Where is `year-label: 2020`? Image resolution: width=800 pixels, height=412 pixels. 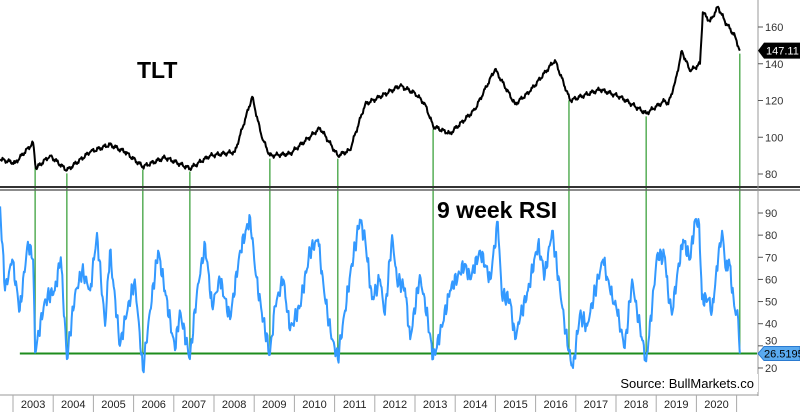 year-label: 2020 is located at coordinates (716, 405).